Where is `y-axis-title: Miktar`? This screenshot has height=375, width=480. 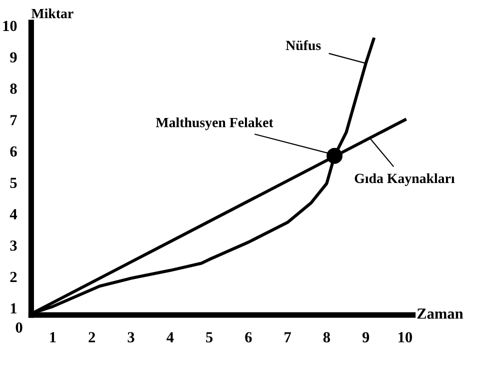
y-axis-title: Miktar is located at coordinates (52, 13).